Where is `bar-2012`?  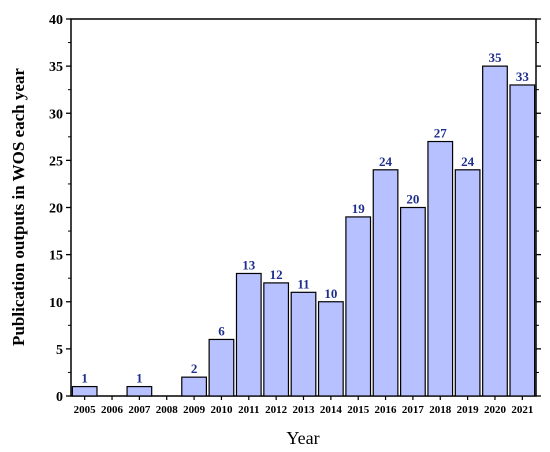
bar-2012 is located at coordinates (276, 339).